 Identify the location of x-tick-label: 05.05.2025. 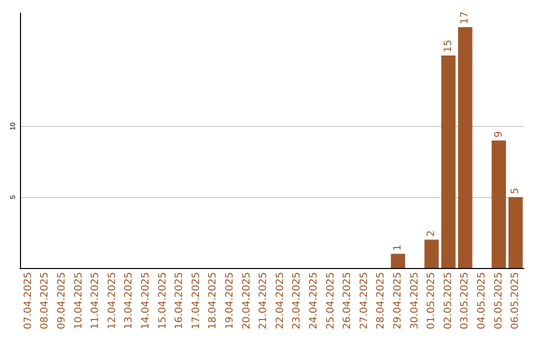
(498, 301).